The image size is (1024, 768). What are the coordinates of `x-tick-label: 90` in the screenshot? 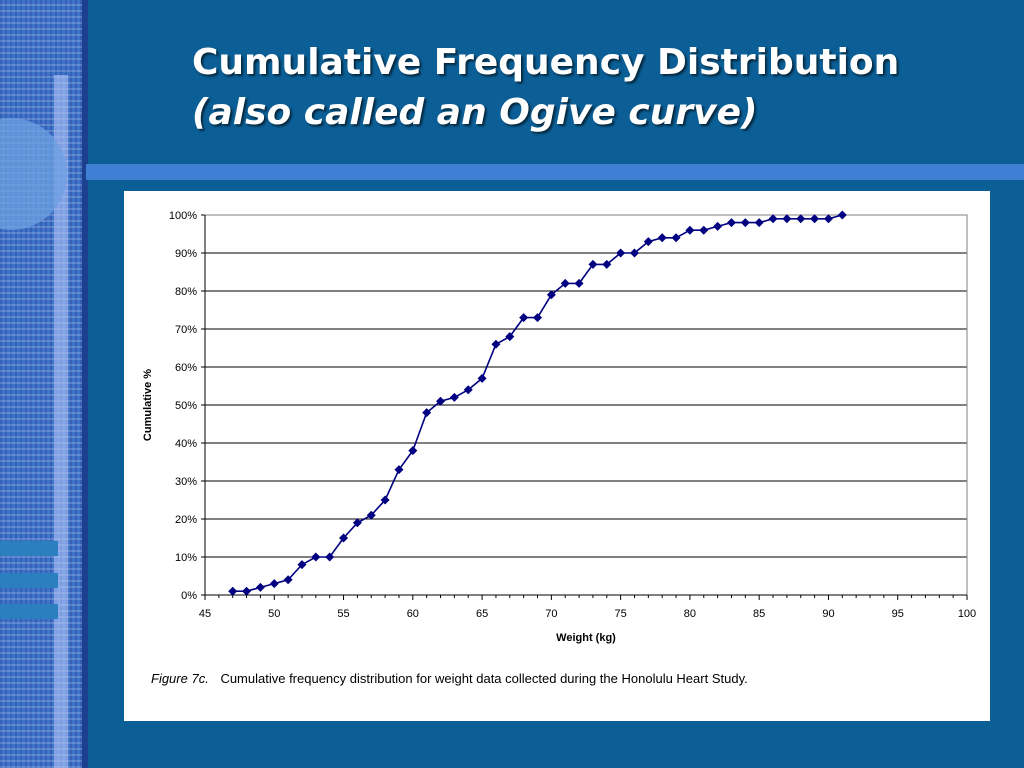 It's located at (828, 614).